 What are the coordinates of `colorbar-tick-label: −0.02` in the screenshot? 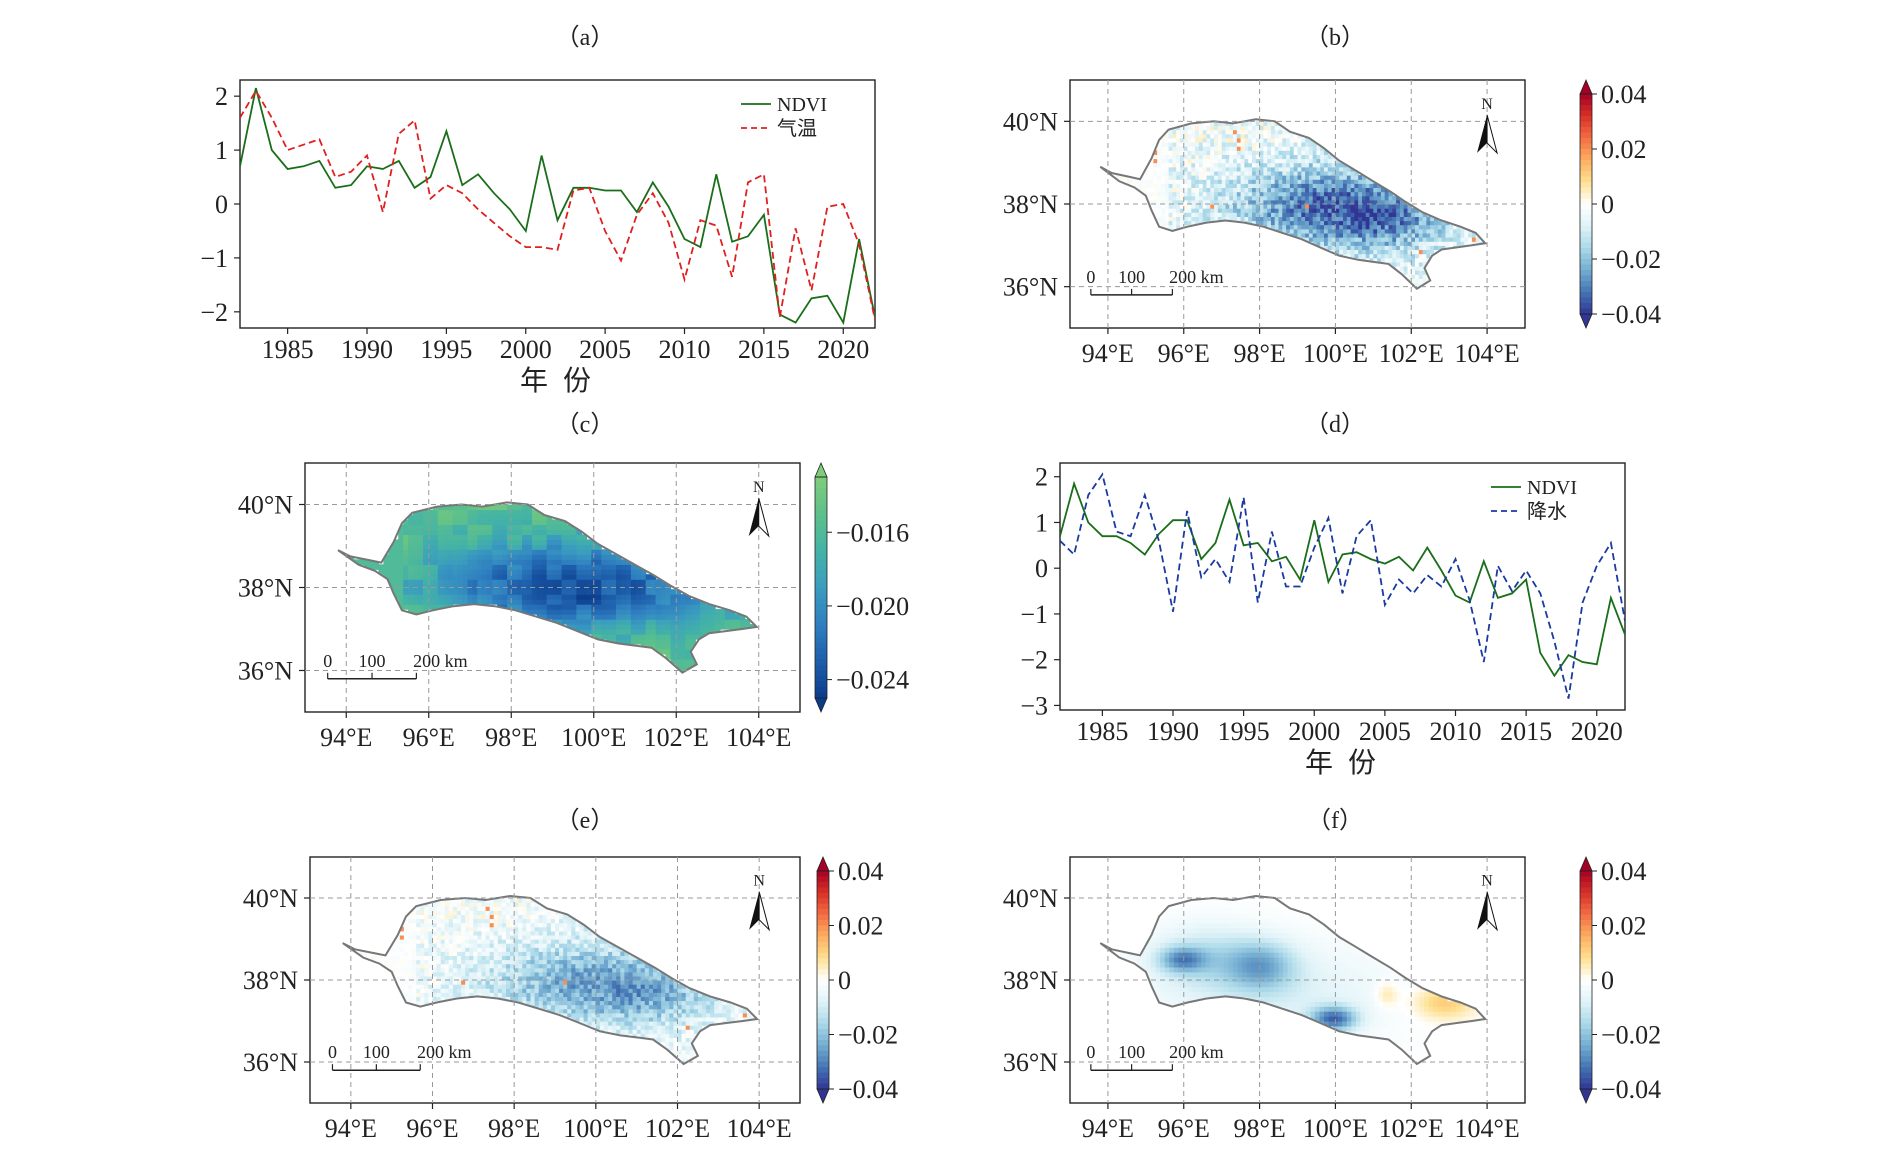 It's located at (1631, 259).